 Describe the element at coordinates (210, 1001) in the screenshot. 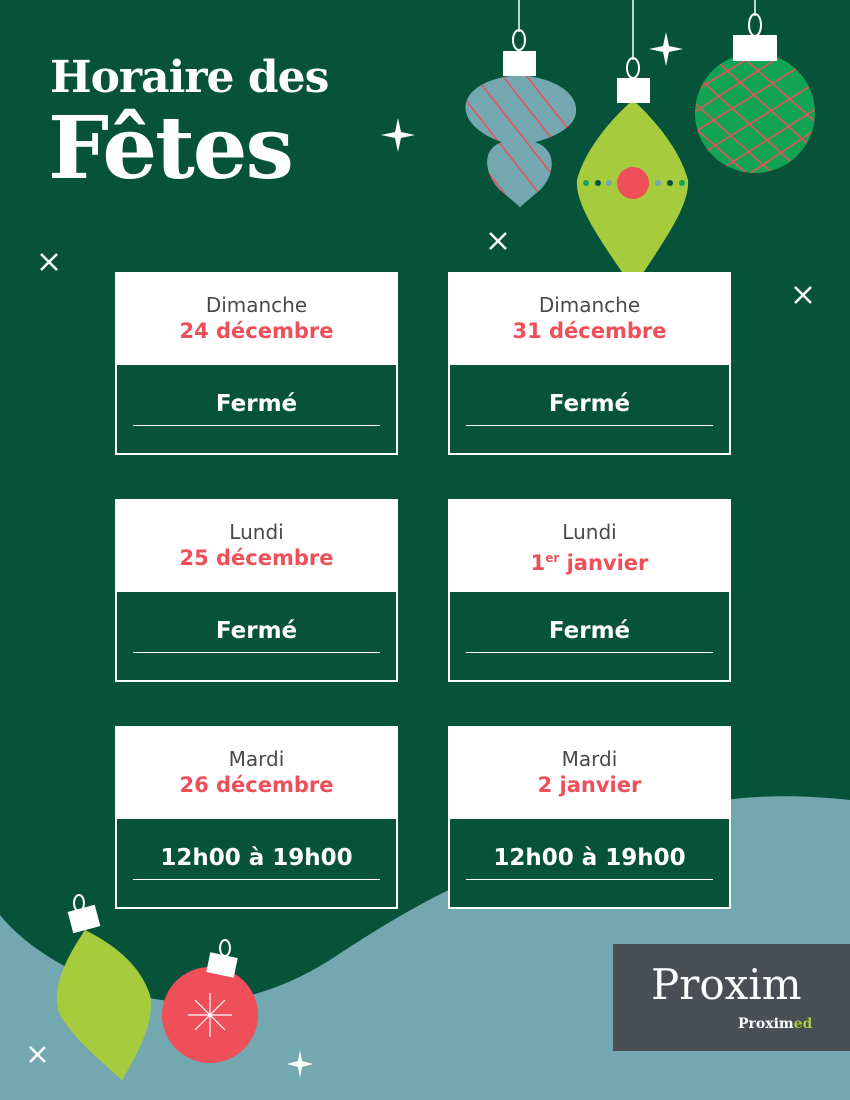

I see `ornament-bottom-red-icon` at that location.